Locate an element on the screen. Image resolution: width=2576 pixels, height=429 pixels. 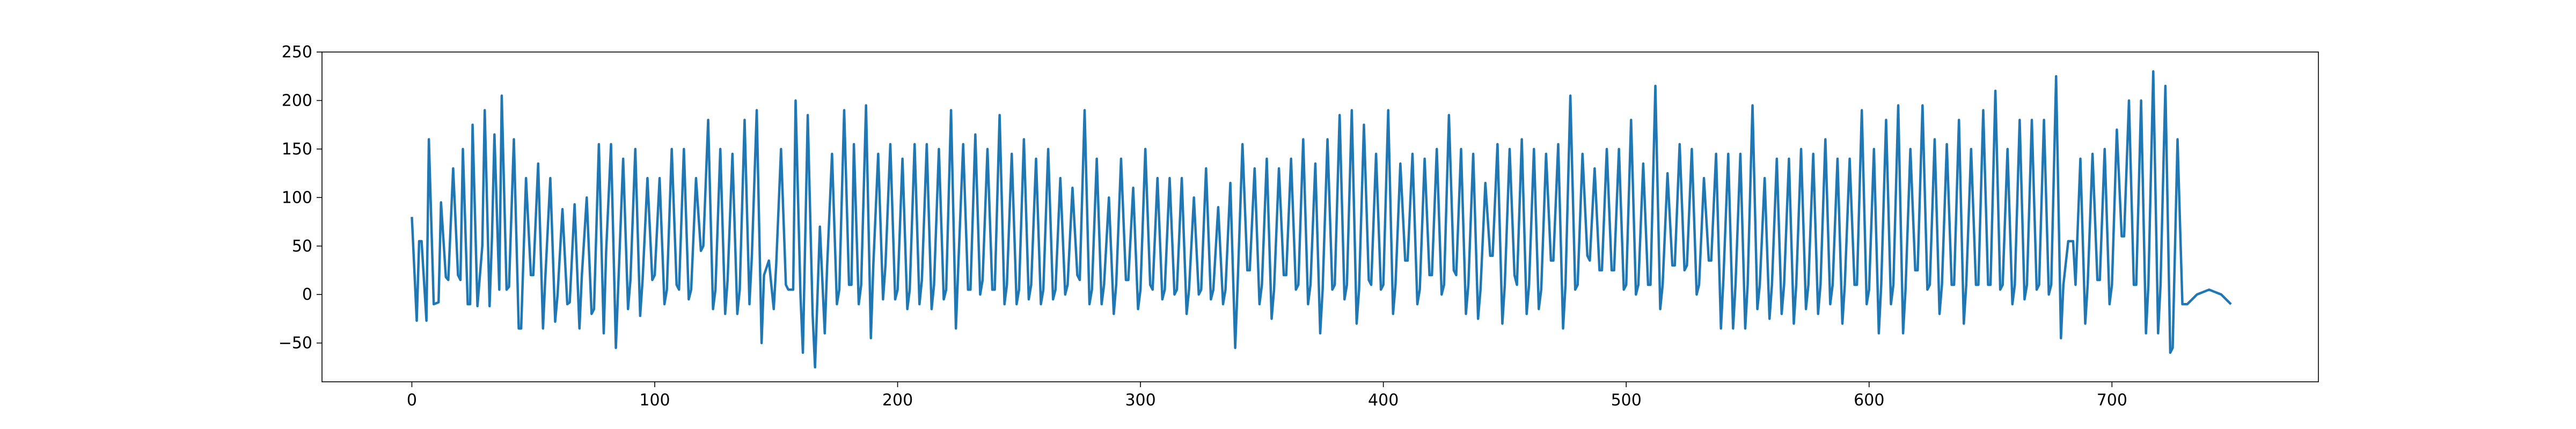
x-tick-label: 0 is located at coordinates (412, 400).